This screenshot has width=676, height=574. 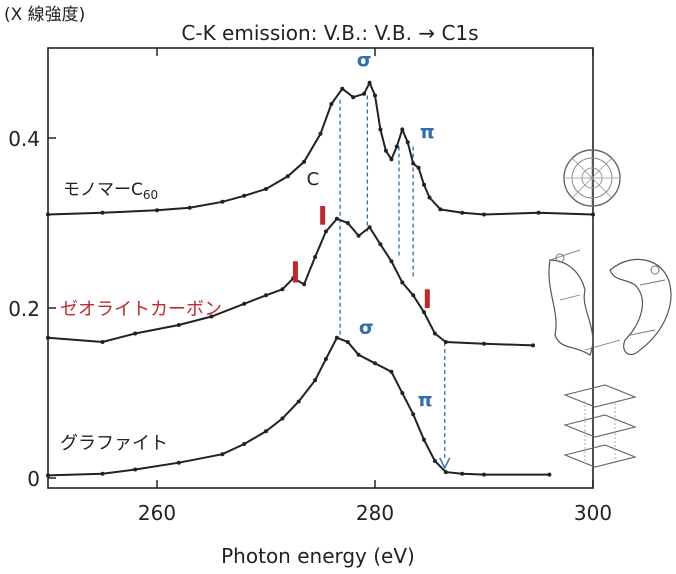 I want to click on series-label-graphite: グラファイト, so click(x=114, y=443).